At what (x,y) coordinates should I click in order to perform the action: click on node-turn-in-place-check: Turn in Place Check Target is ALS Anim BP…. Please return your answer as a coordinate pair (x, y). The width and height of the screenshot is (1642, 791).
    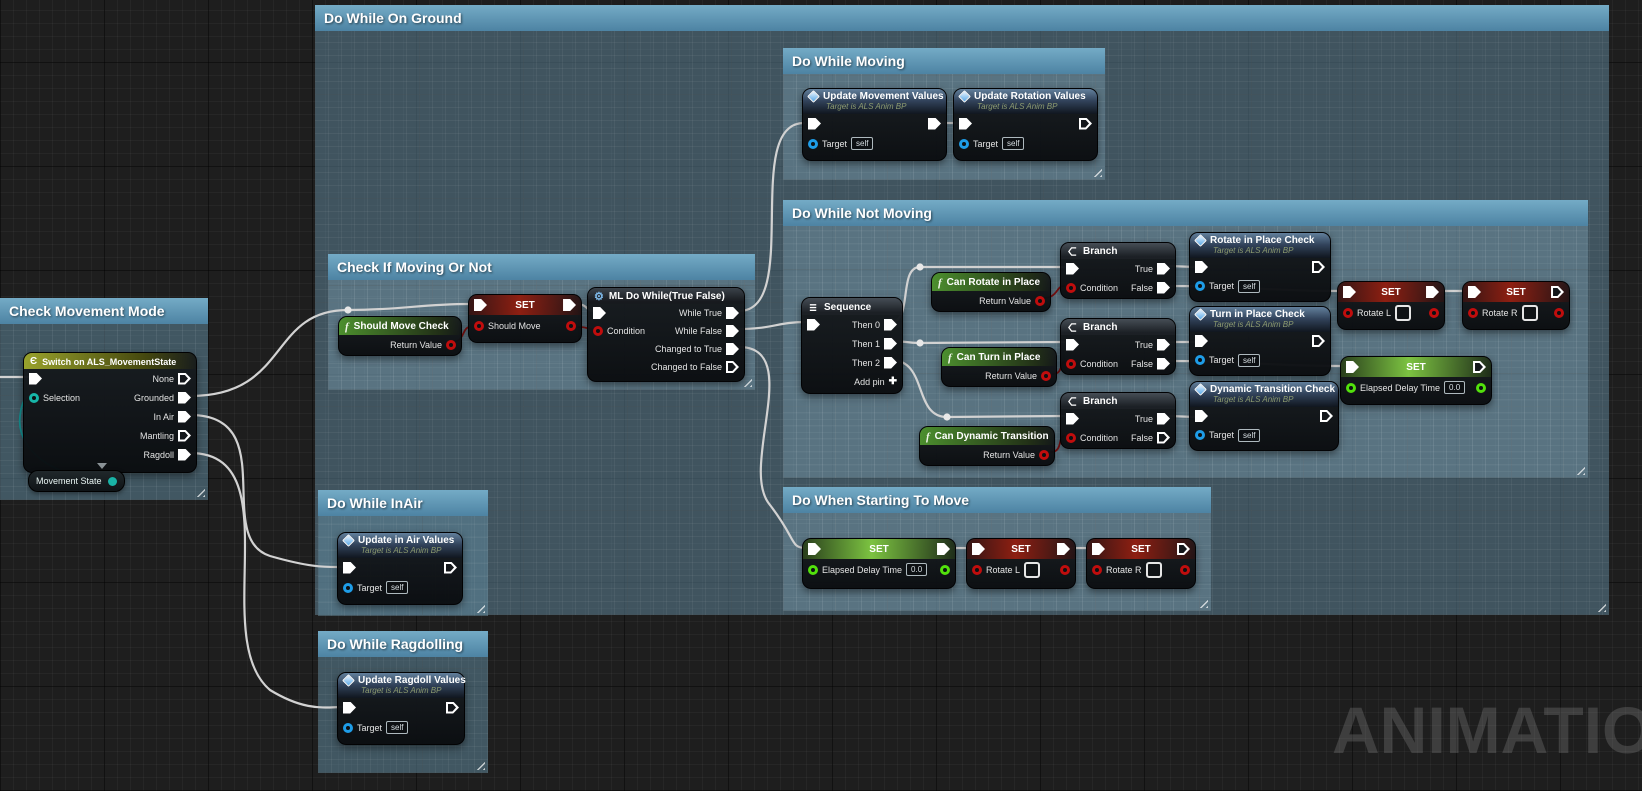
    Looking at the image, I should click on (1260, 341).